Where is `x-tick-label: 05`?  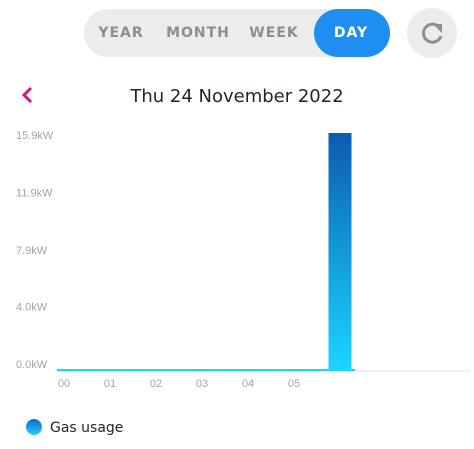
x-tick-label: 05 is located at coordinates (294, 384).